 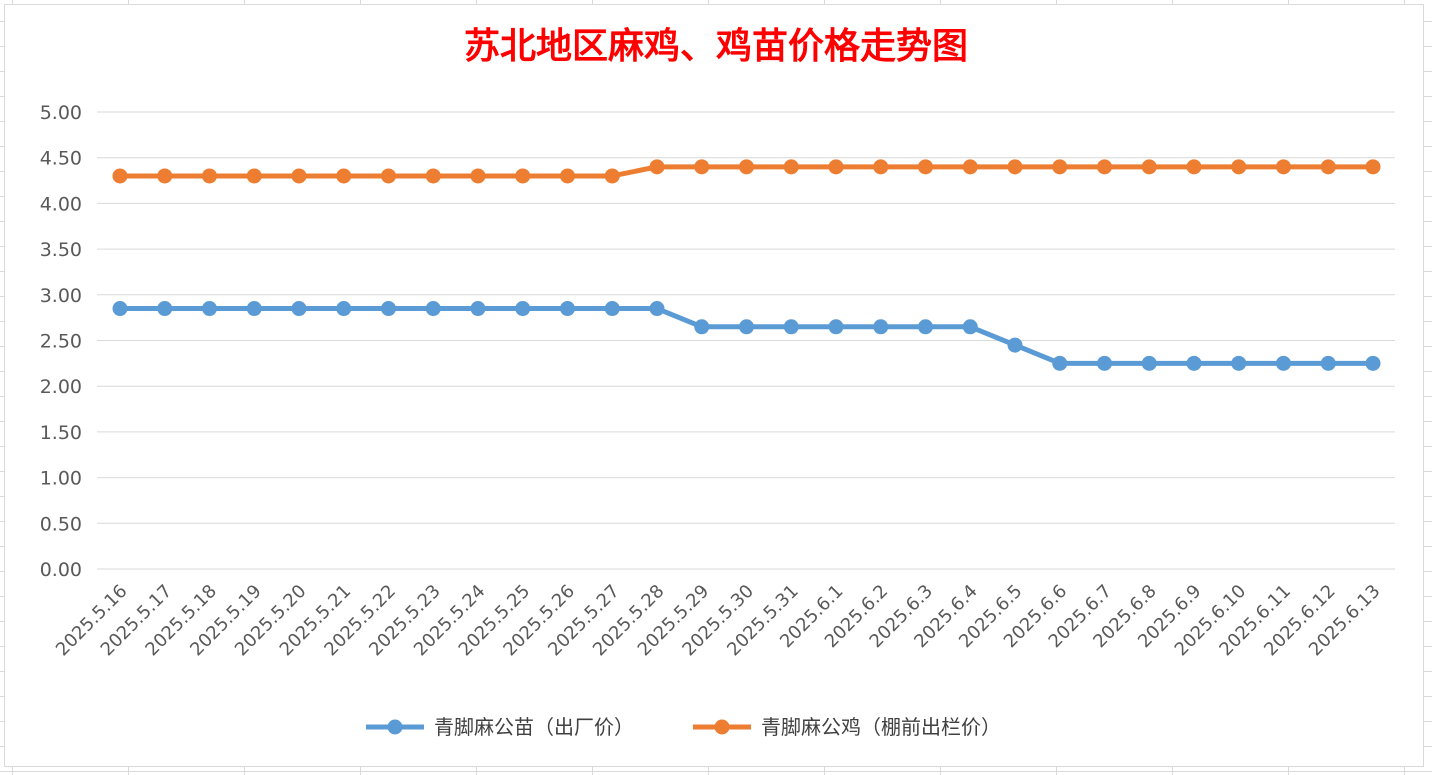 What do you see at coordinates (61, 342) in the screenshot?
I see `y-tick-label: 2.50` at bounding box center [61, 342].